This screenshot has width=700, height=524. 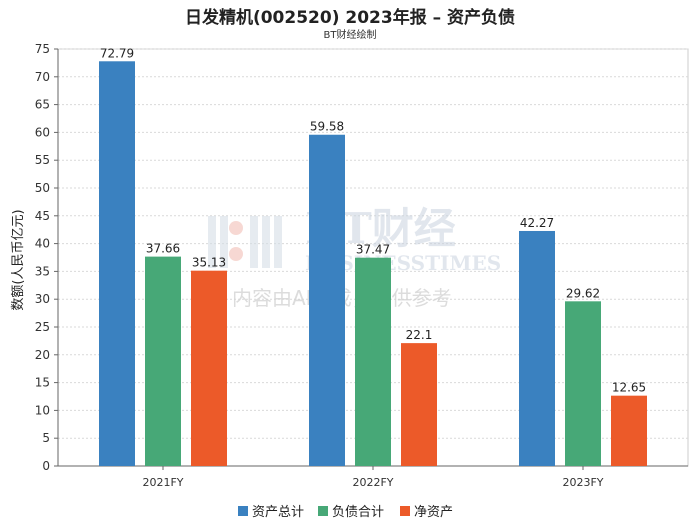 What do you see at coordinates (42, 327) in the screenshot?
I see `y-tick-label: 25` at bounding box center [42, 327].